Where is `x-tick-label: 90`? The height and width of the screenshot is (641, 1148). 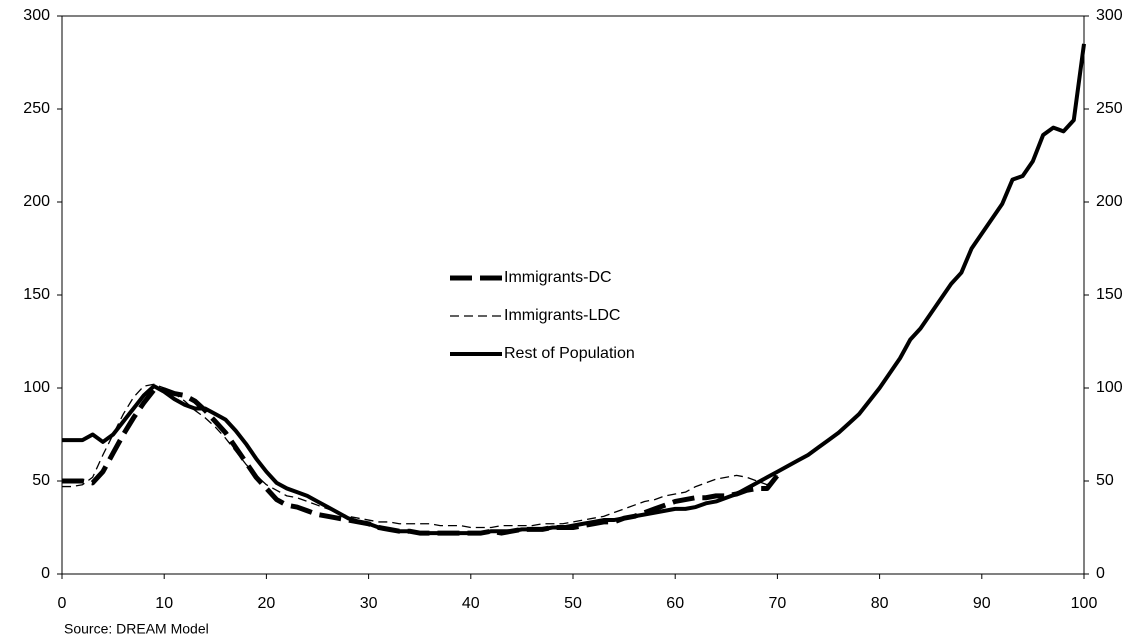 x-tick-label: 90 is located at coordinates (982, 603).